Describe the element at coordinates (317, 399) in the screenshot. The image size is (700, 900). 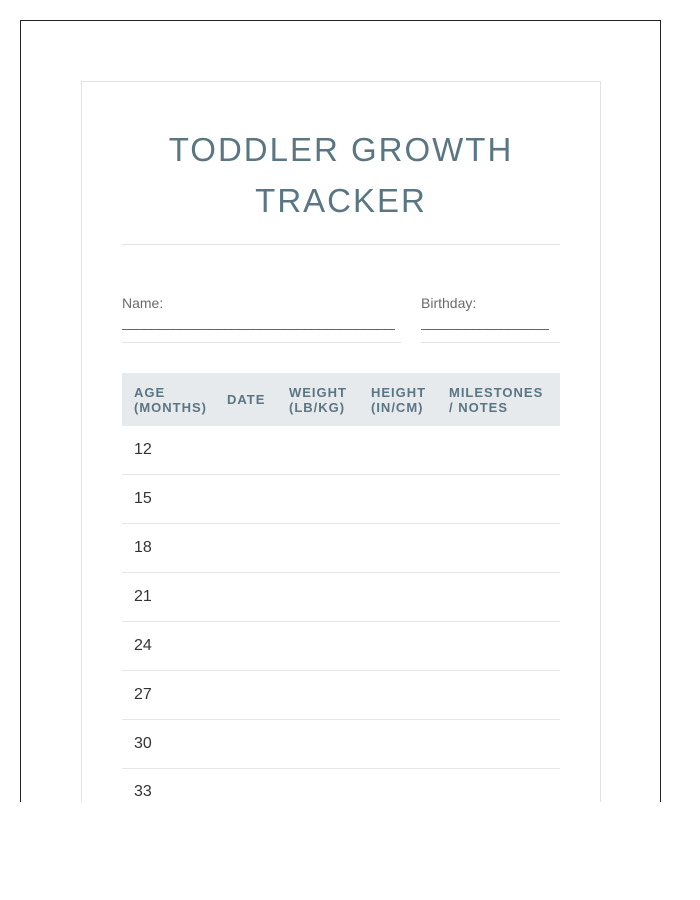
I see `header-weight: WEIGHT (LB/KG)` at that location.